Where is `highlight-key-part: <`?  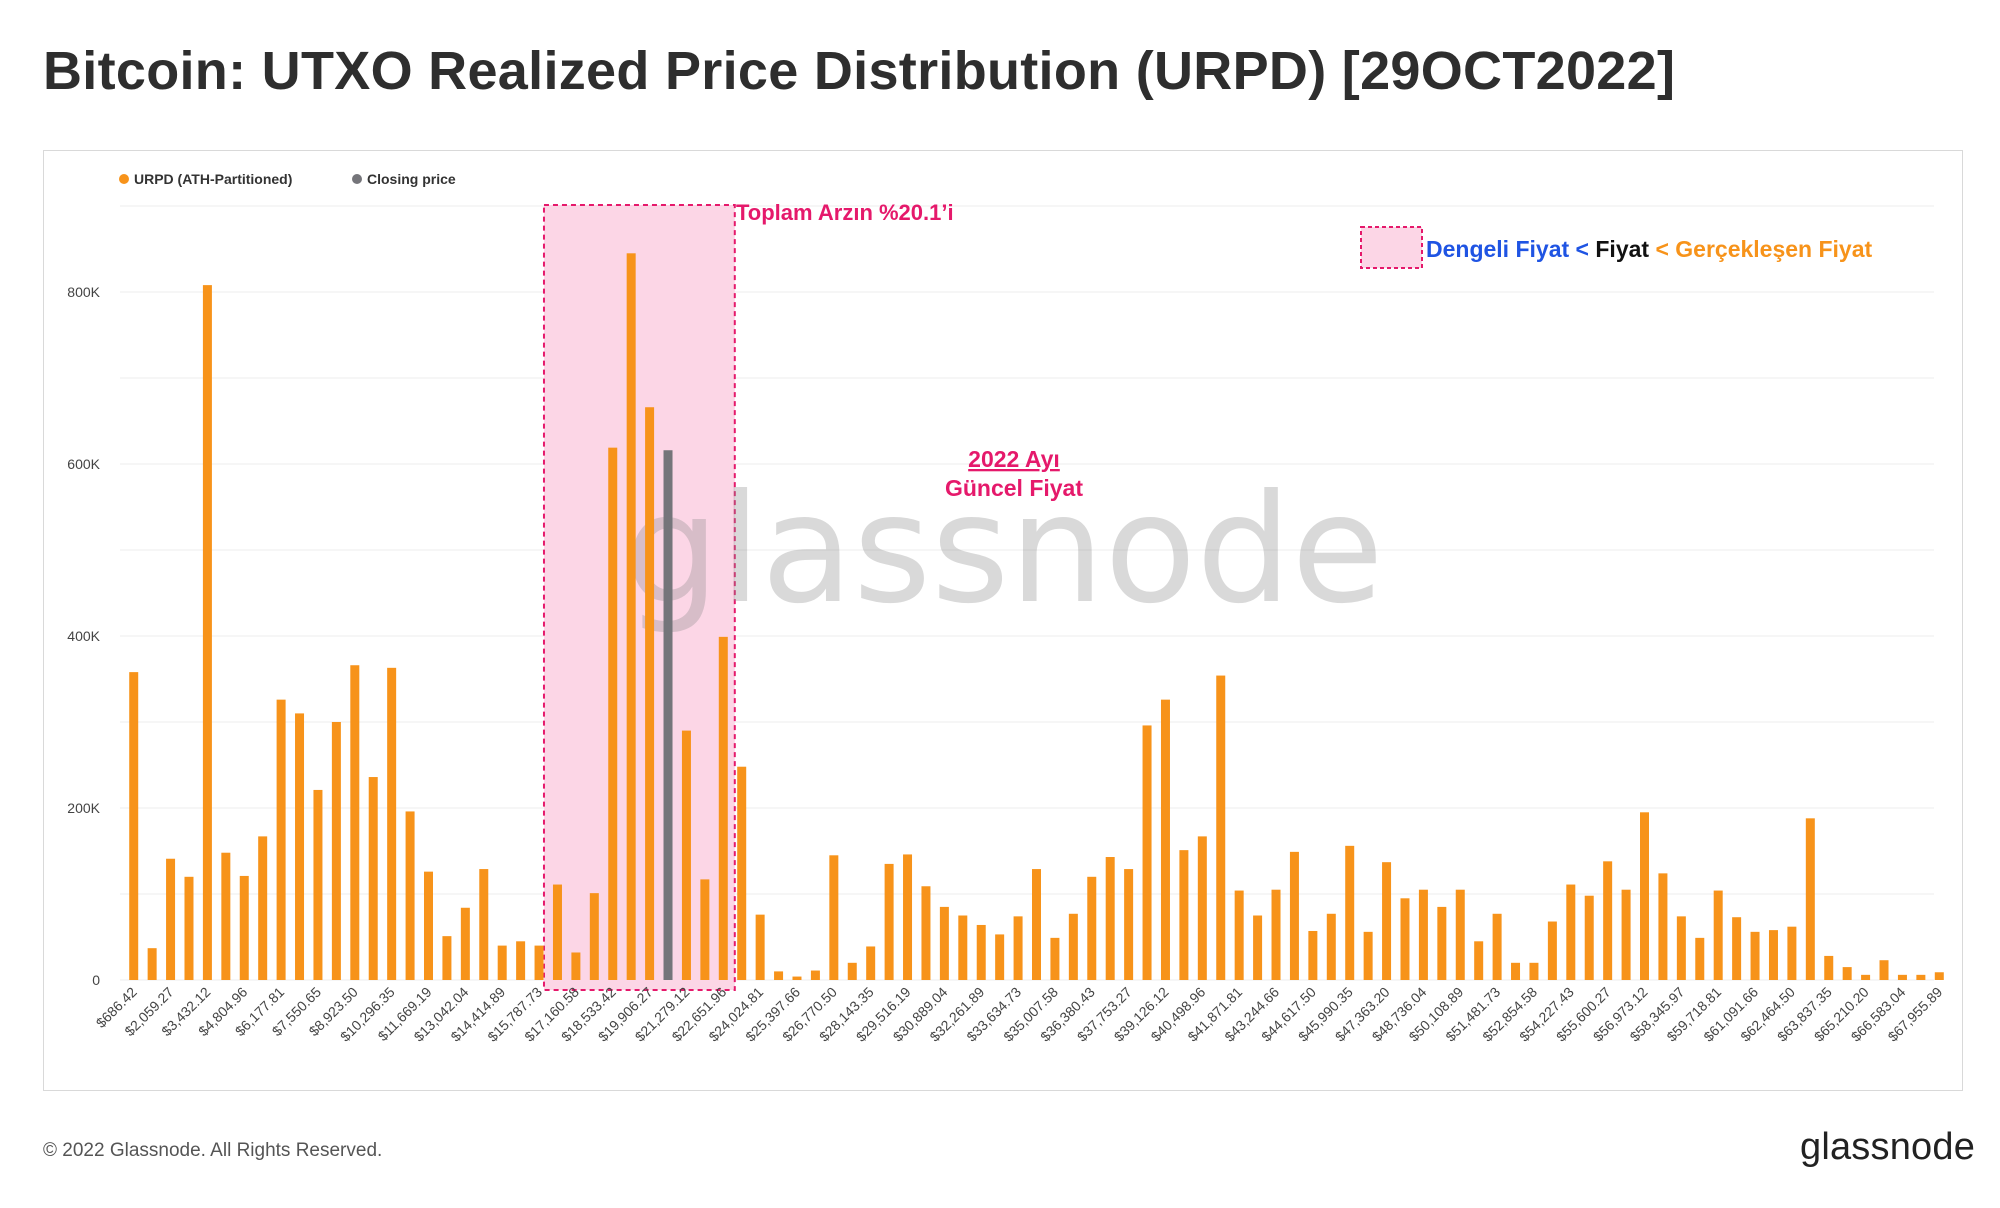 highlight-key-part: < is located at coordinates (1582, 249).